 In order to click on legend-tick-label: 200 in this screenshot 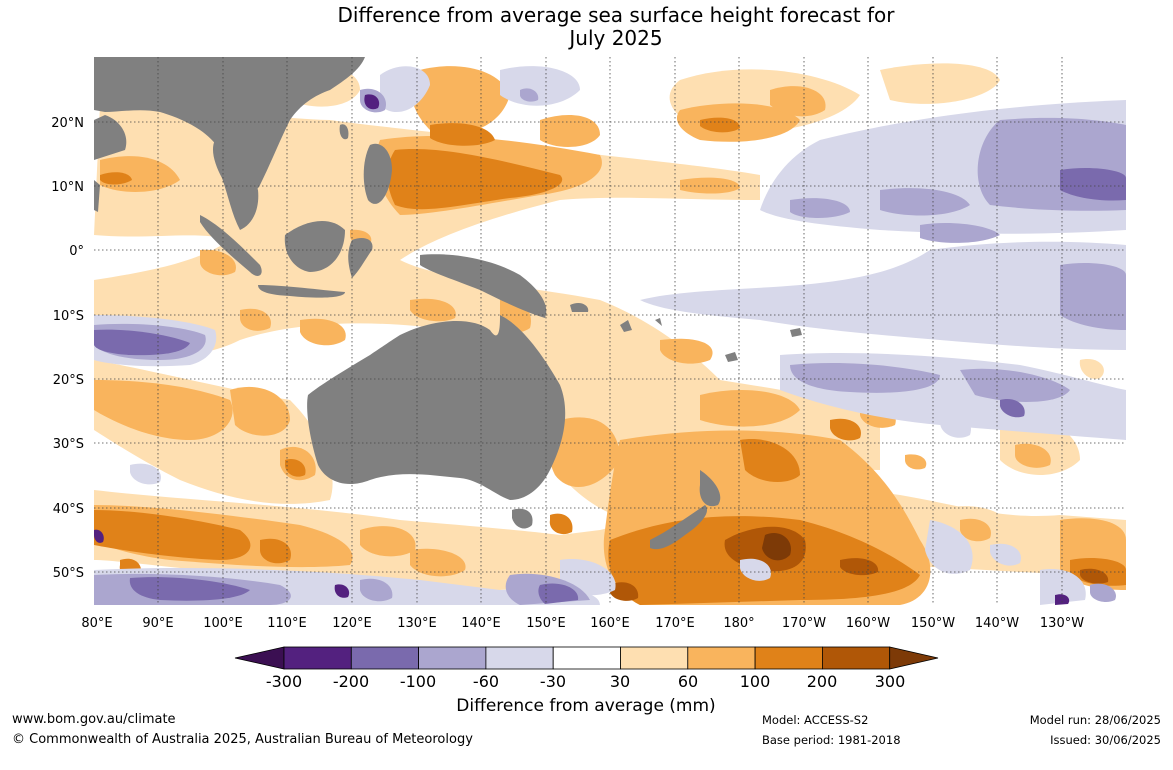, I will do `click(822, 681)`.